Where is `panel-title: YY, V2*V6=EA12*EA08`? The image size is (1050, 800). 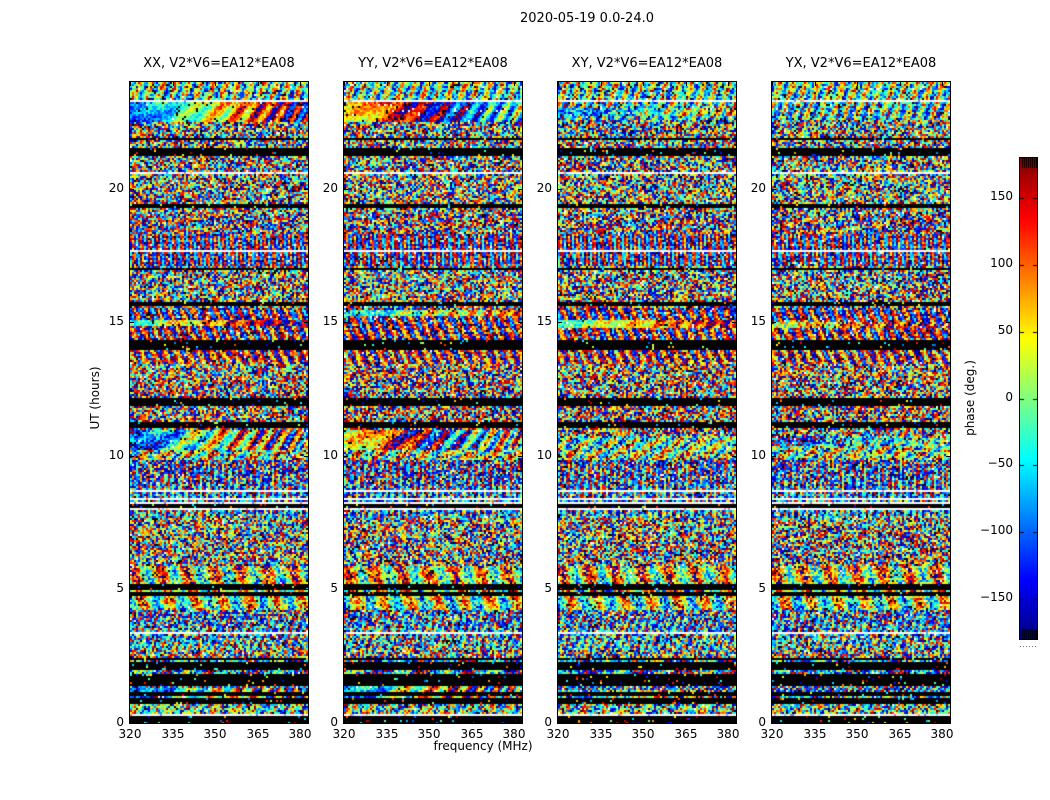
panel-title: YY, V2*V6=EA12*EA08 is located at coordinates (433, 63).